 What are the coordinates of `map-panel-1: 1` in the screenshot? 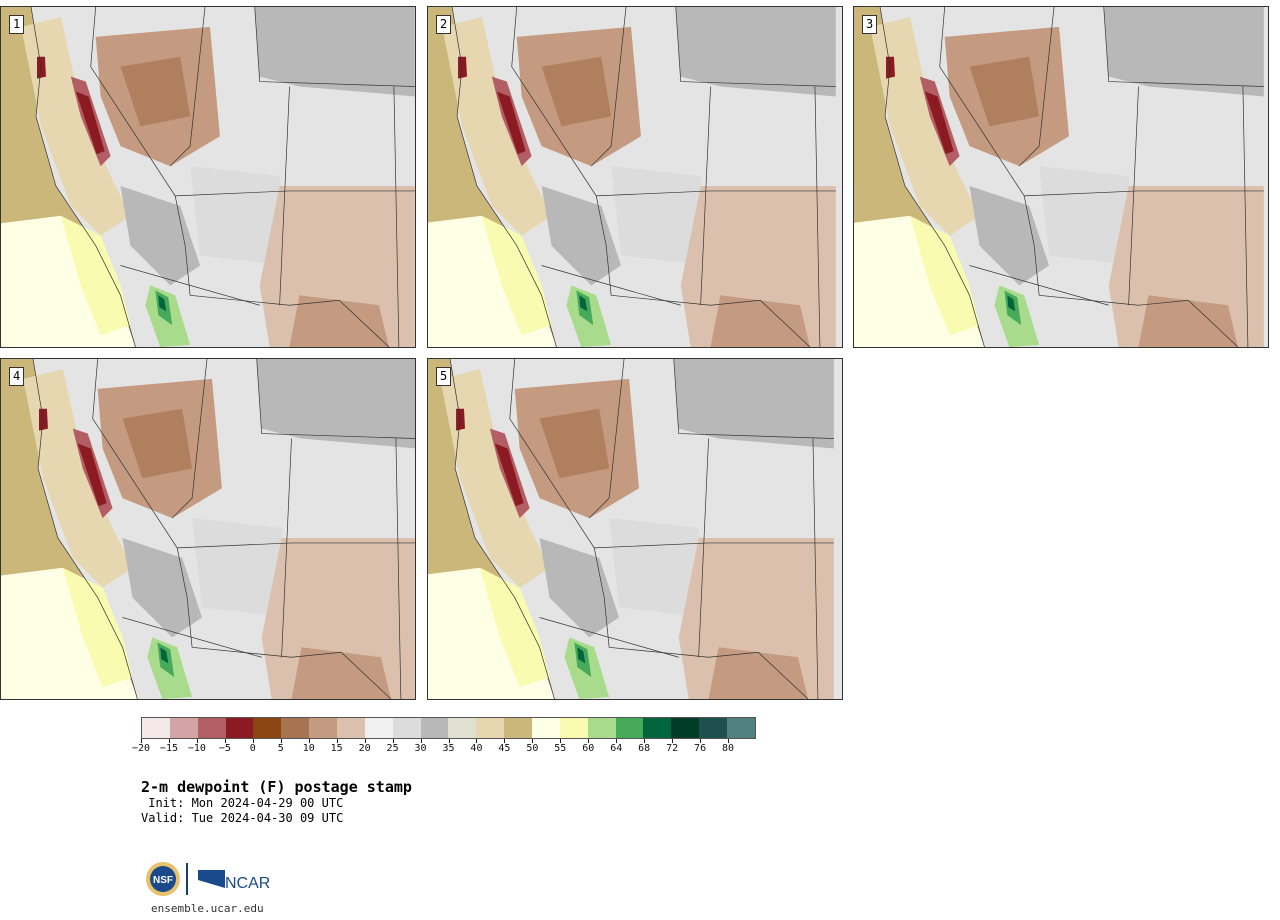 It's located at (208, 177).